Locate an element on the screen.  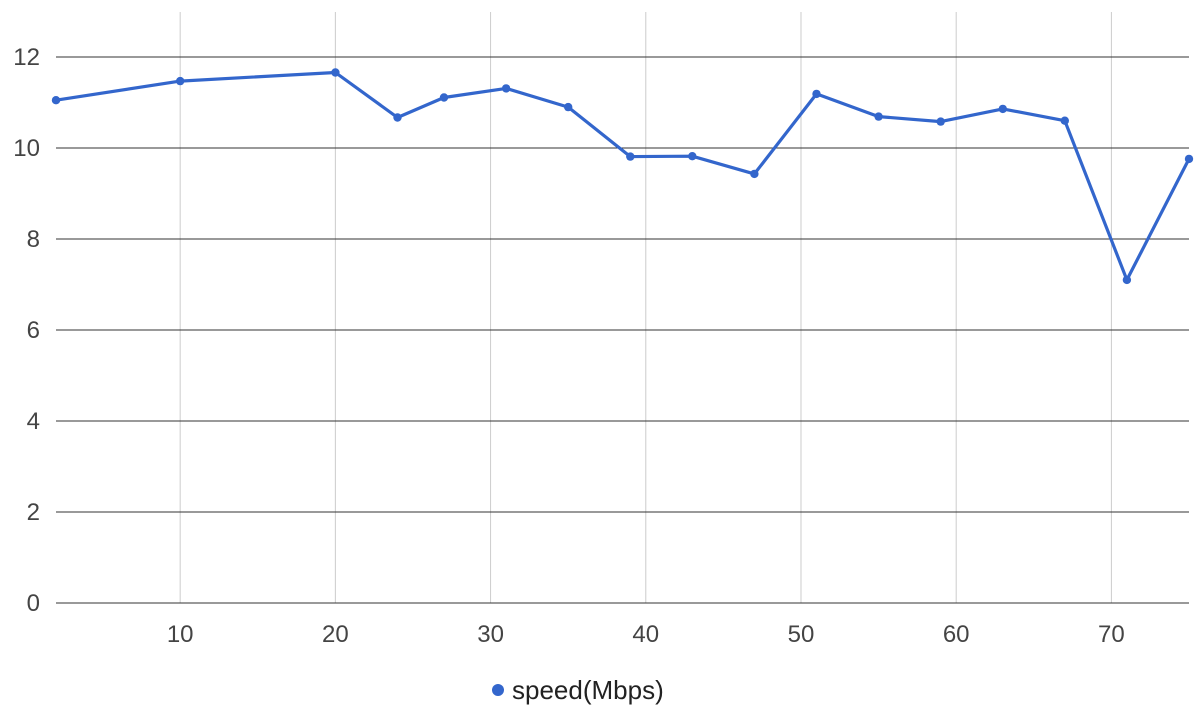
y-tick-label-8: 8 is located at coordinates (33, 239).